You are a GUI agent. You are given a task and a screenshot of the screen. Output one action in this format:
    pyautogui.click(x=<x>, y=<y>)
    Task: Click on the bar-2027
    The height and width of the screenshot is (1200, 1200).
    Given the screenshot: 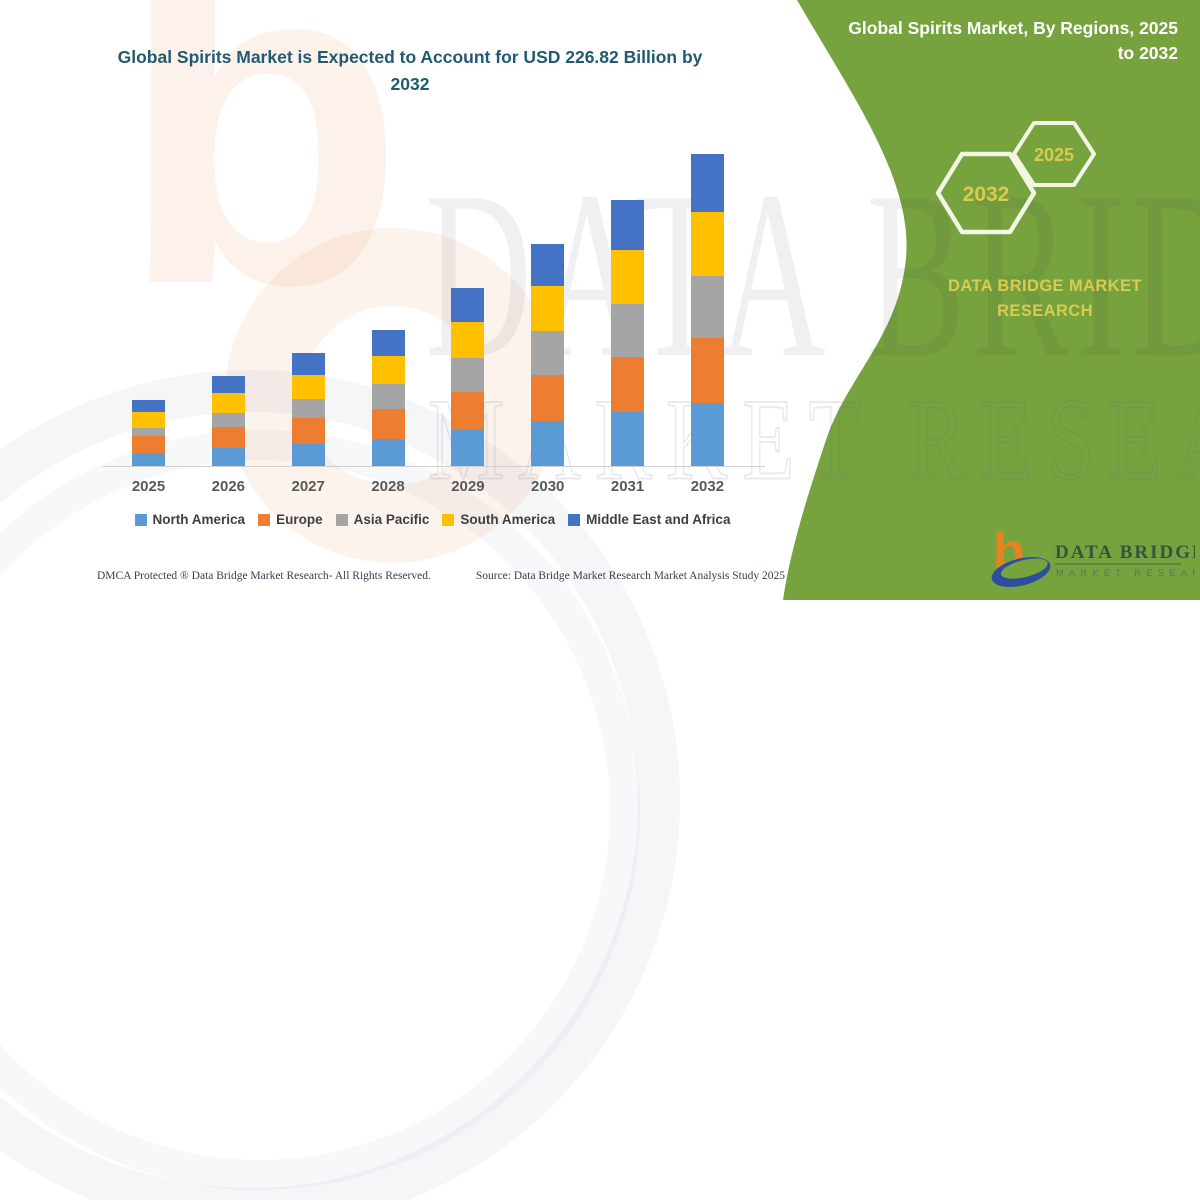 What is the action you would take?
    pyautogui.click(x=308, y=409)
    